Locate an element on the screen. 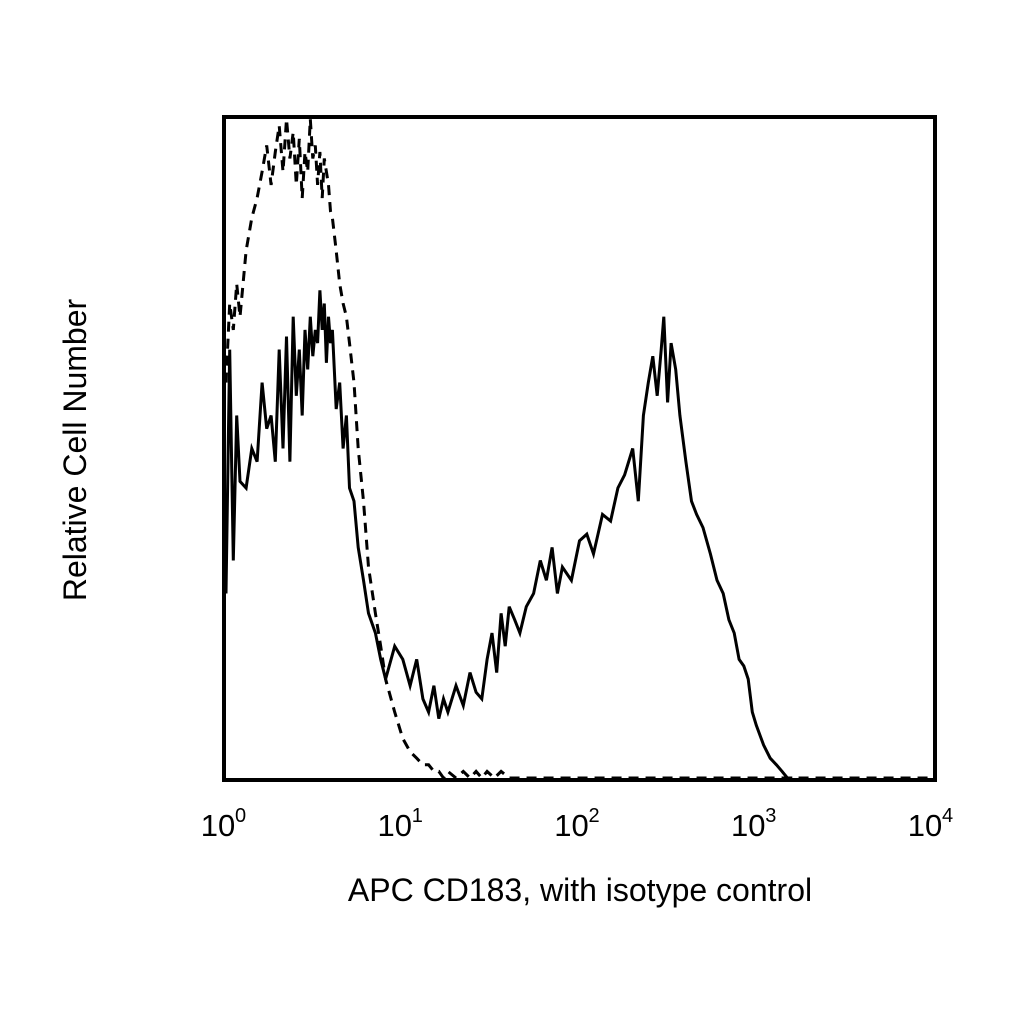  x-tick-exponent: 3 is located at coordinates (770, 816).